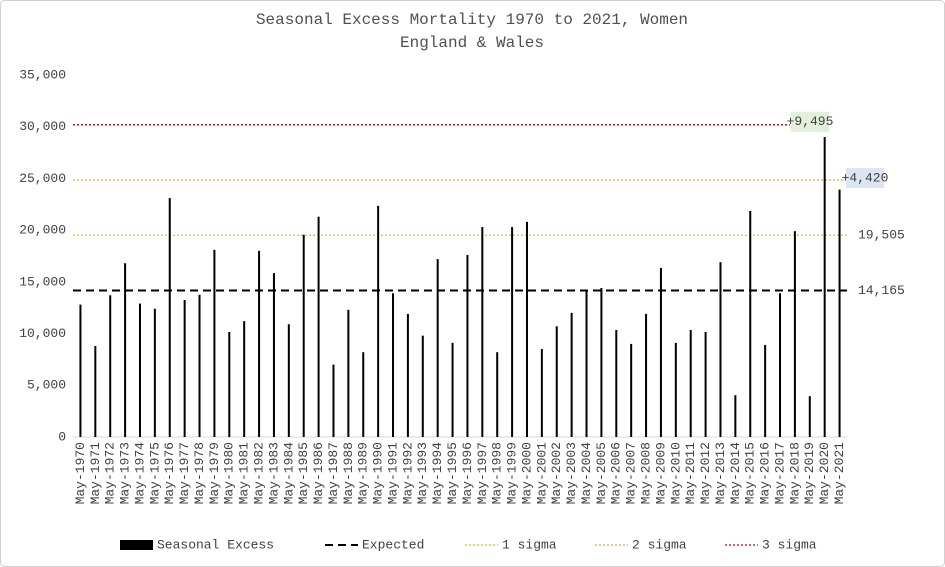  Describe the element at coordinates (199, 473) in the screenshot. I see `x-tick-label: May-1978` at that location.